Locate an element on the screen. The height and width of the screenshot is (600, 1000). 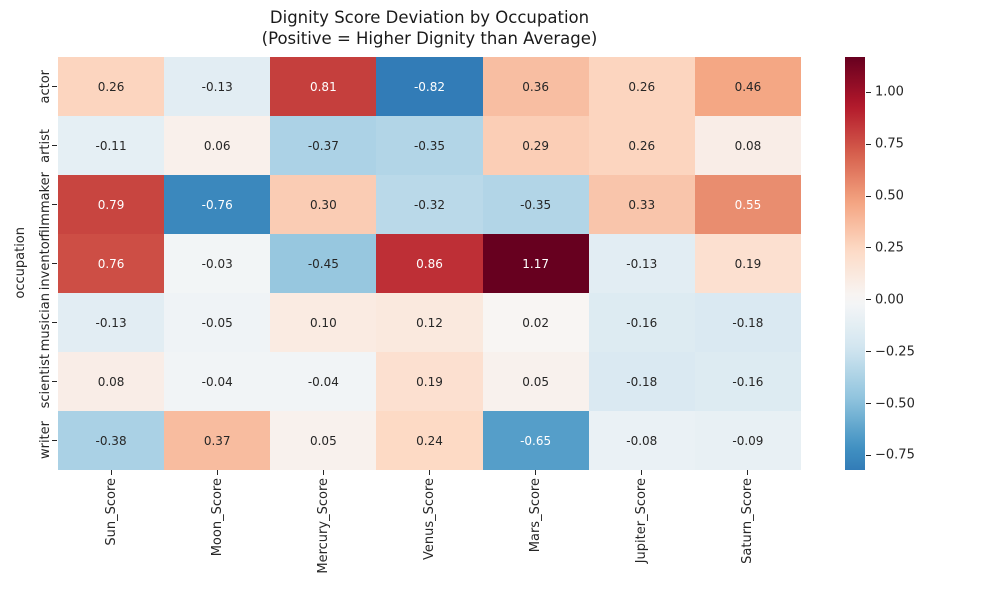
heatmap-cell: 0.36 is located at coordinates (535, 86).